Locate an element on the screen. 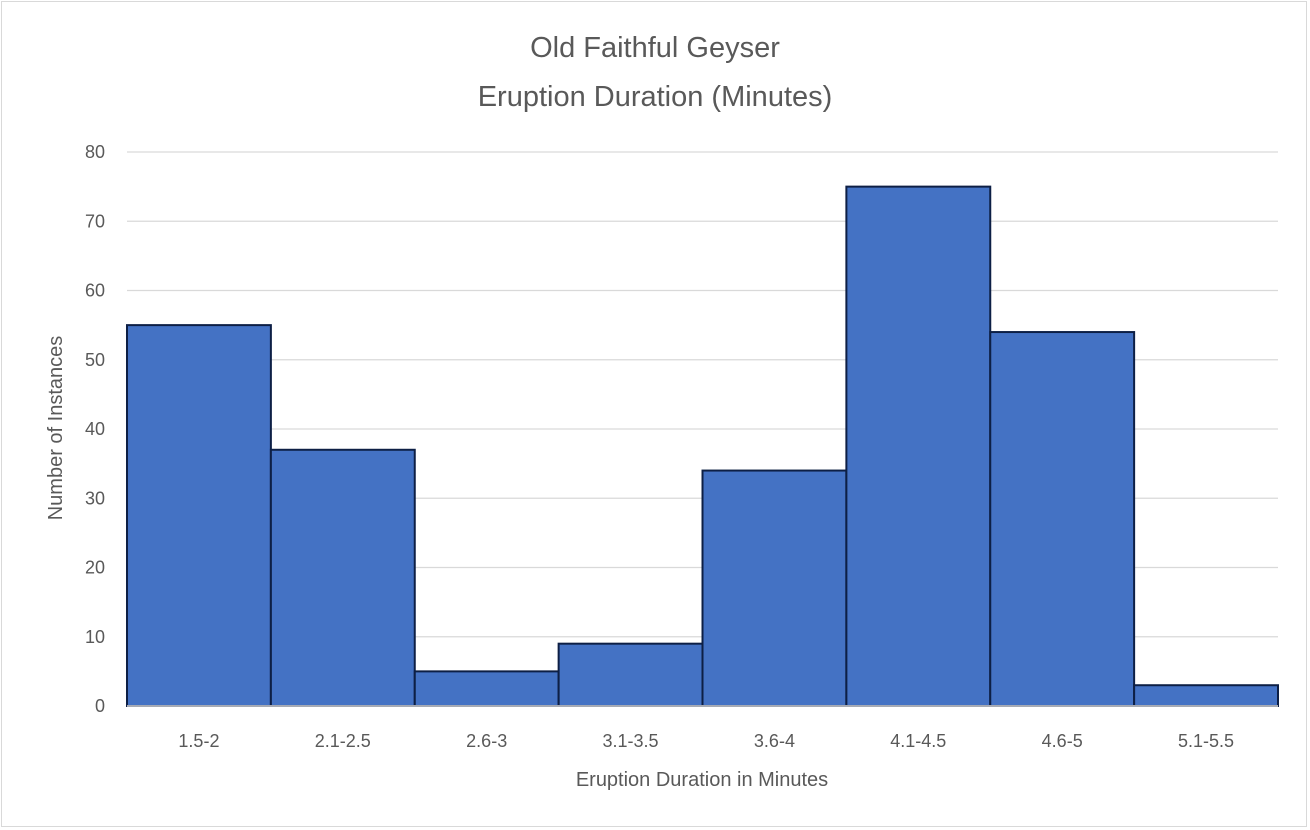 This screenshot has height=830, width=1310. y-tick-label: 10 is located at coordinates (95, 637).